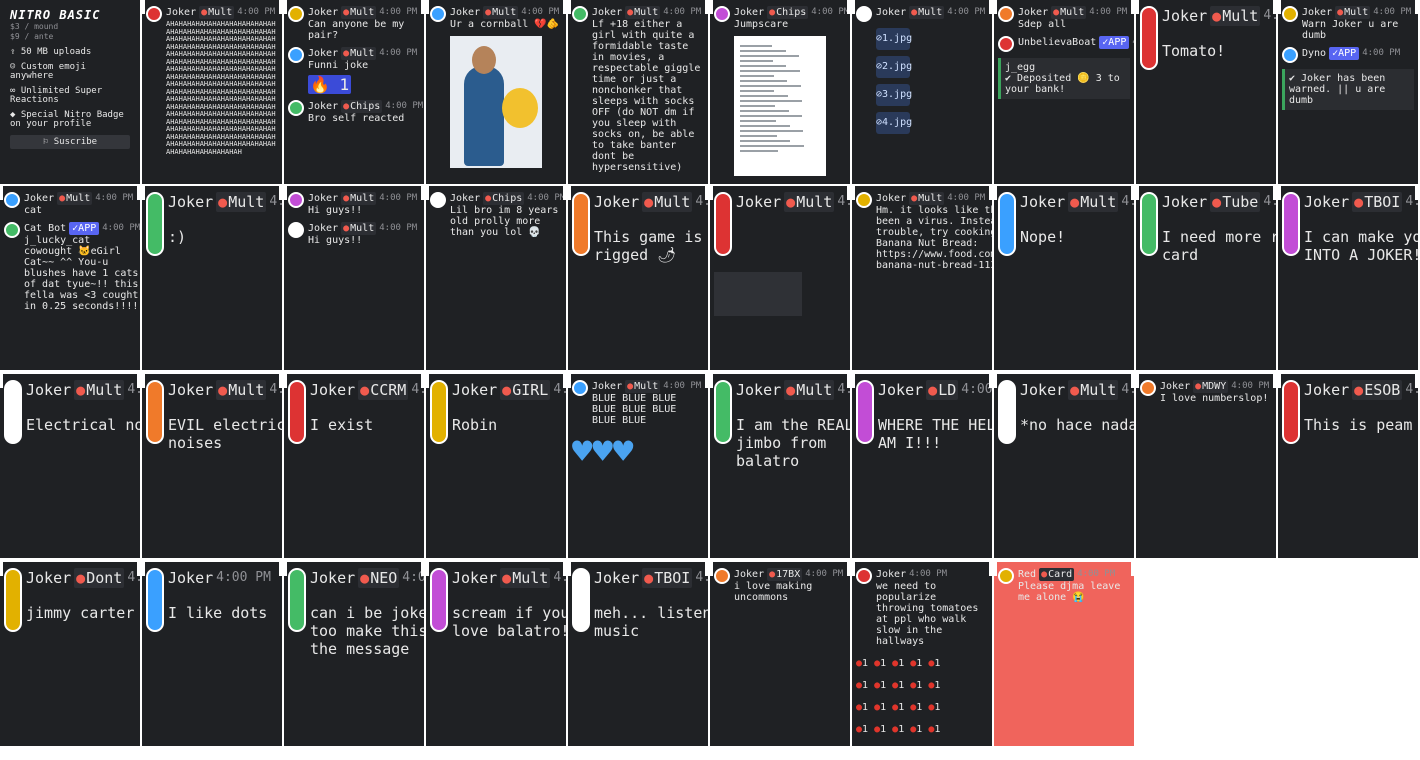  Describe the element at coordinates (212, 654) in the screenshot. I see `joker-card: Joker 4:00 PM I like dots` at that location.